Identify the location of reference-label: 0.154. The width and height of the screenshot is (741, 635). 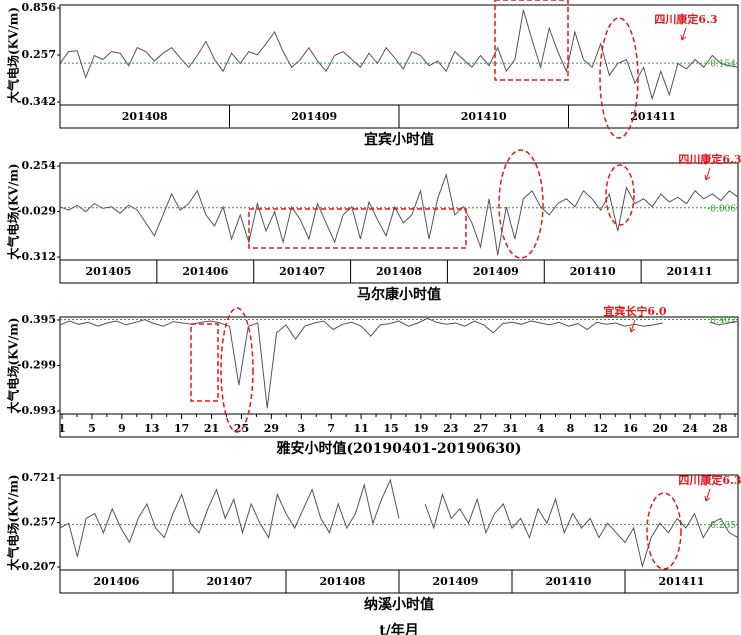
(723, 65).